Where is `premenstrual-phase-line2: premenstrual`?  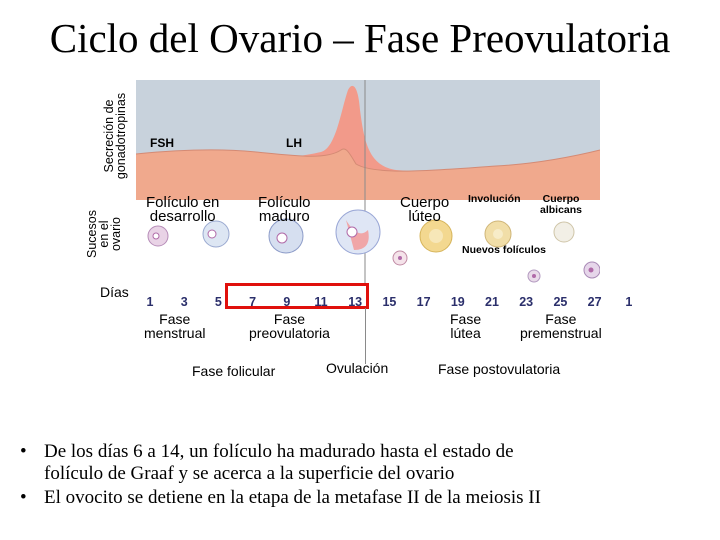 premenstrual-phase-line2: premenstrual is located at coordinates (561, 333).